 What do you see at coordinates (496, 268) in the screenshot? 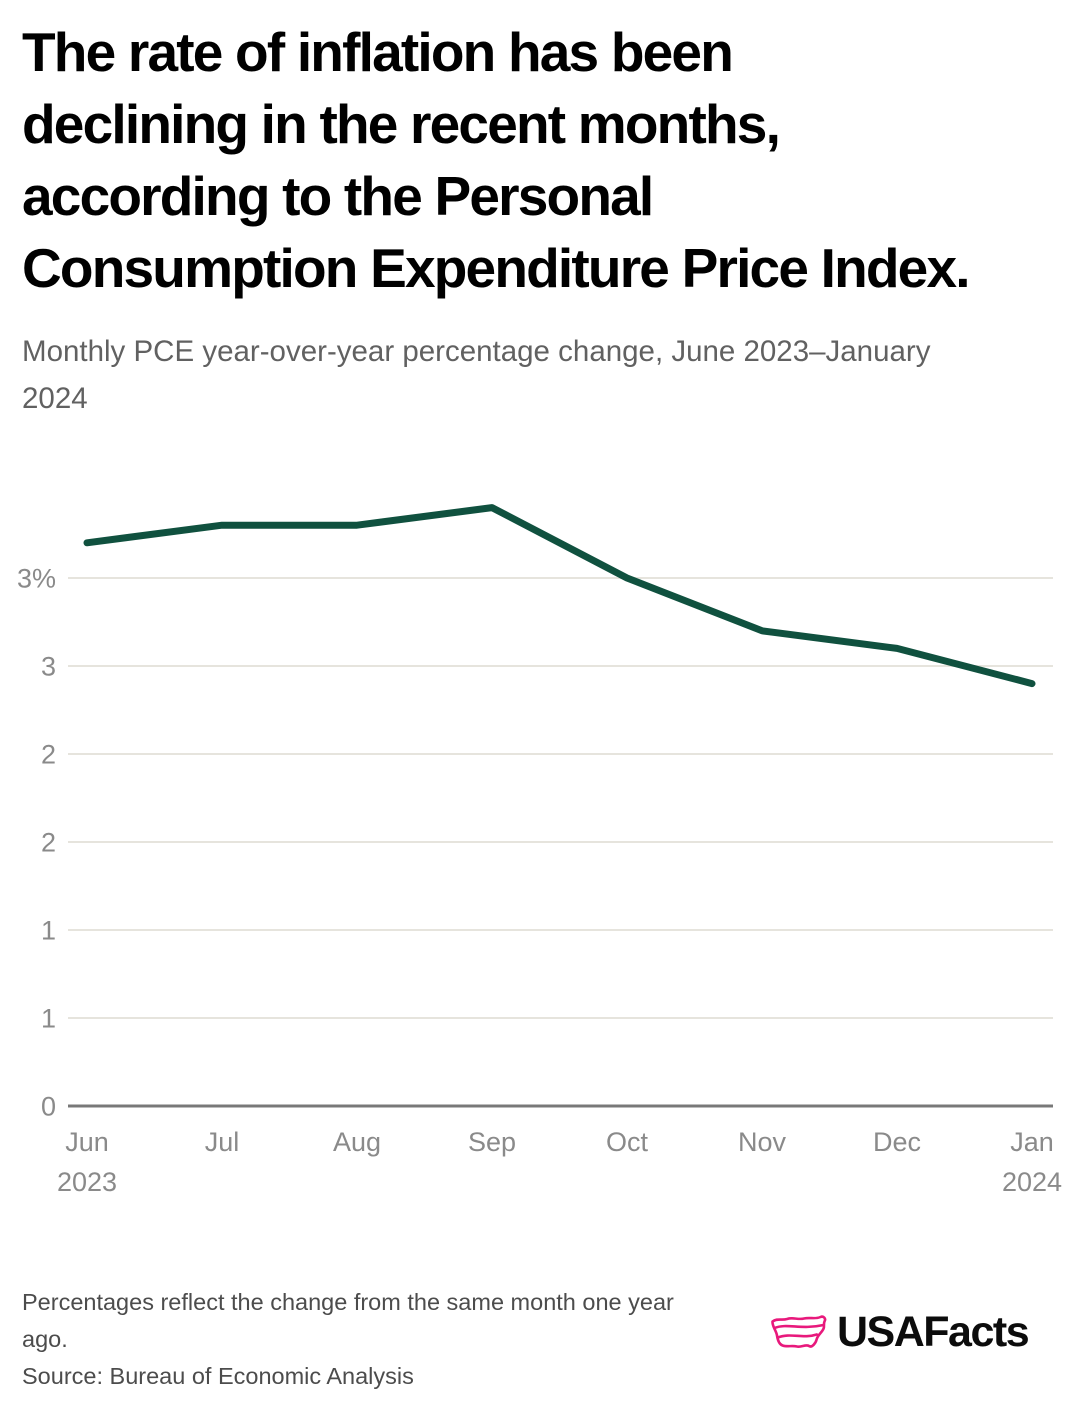
I see `page-title-line: Consumption Expenditure Price Index.` at bounding box center [496, 268].